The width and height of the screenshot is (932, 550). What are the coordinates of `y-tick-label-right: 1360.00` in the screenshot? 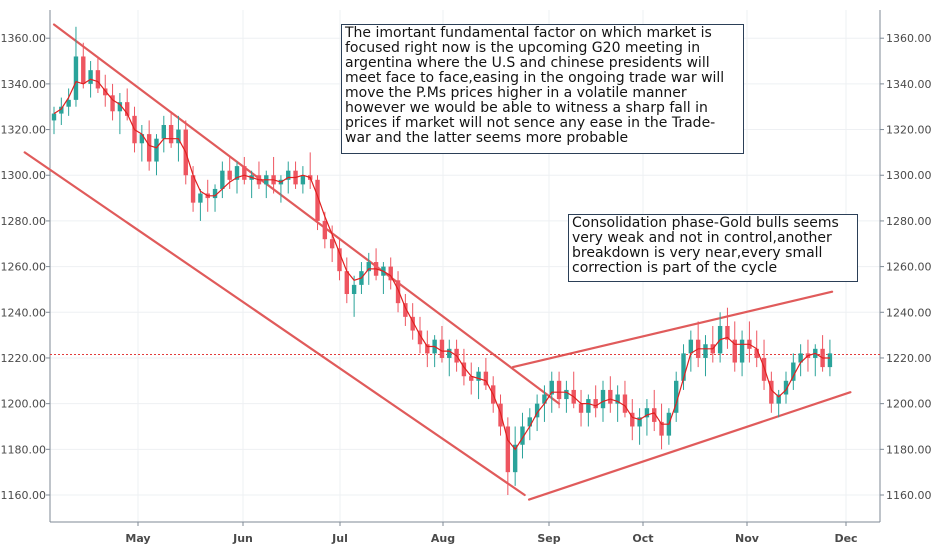 It's located at (909, 38).